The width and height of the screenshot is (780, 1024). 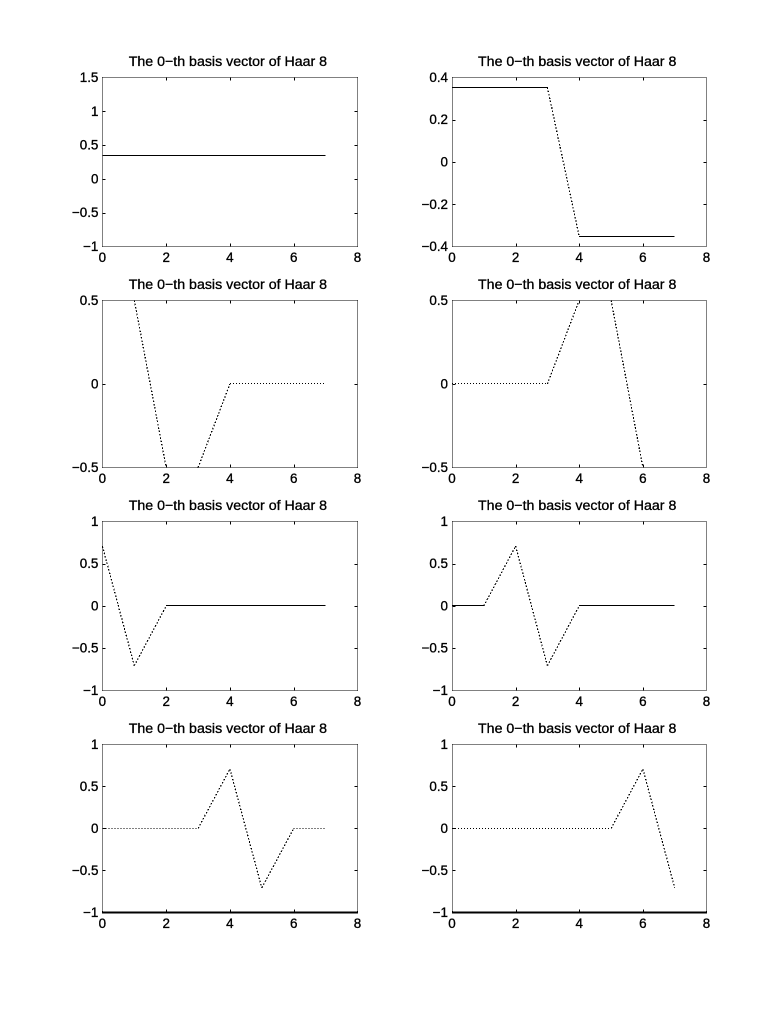 I want to click on svg-text: −0.4, so click(x=435, y=246).